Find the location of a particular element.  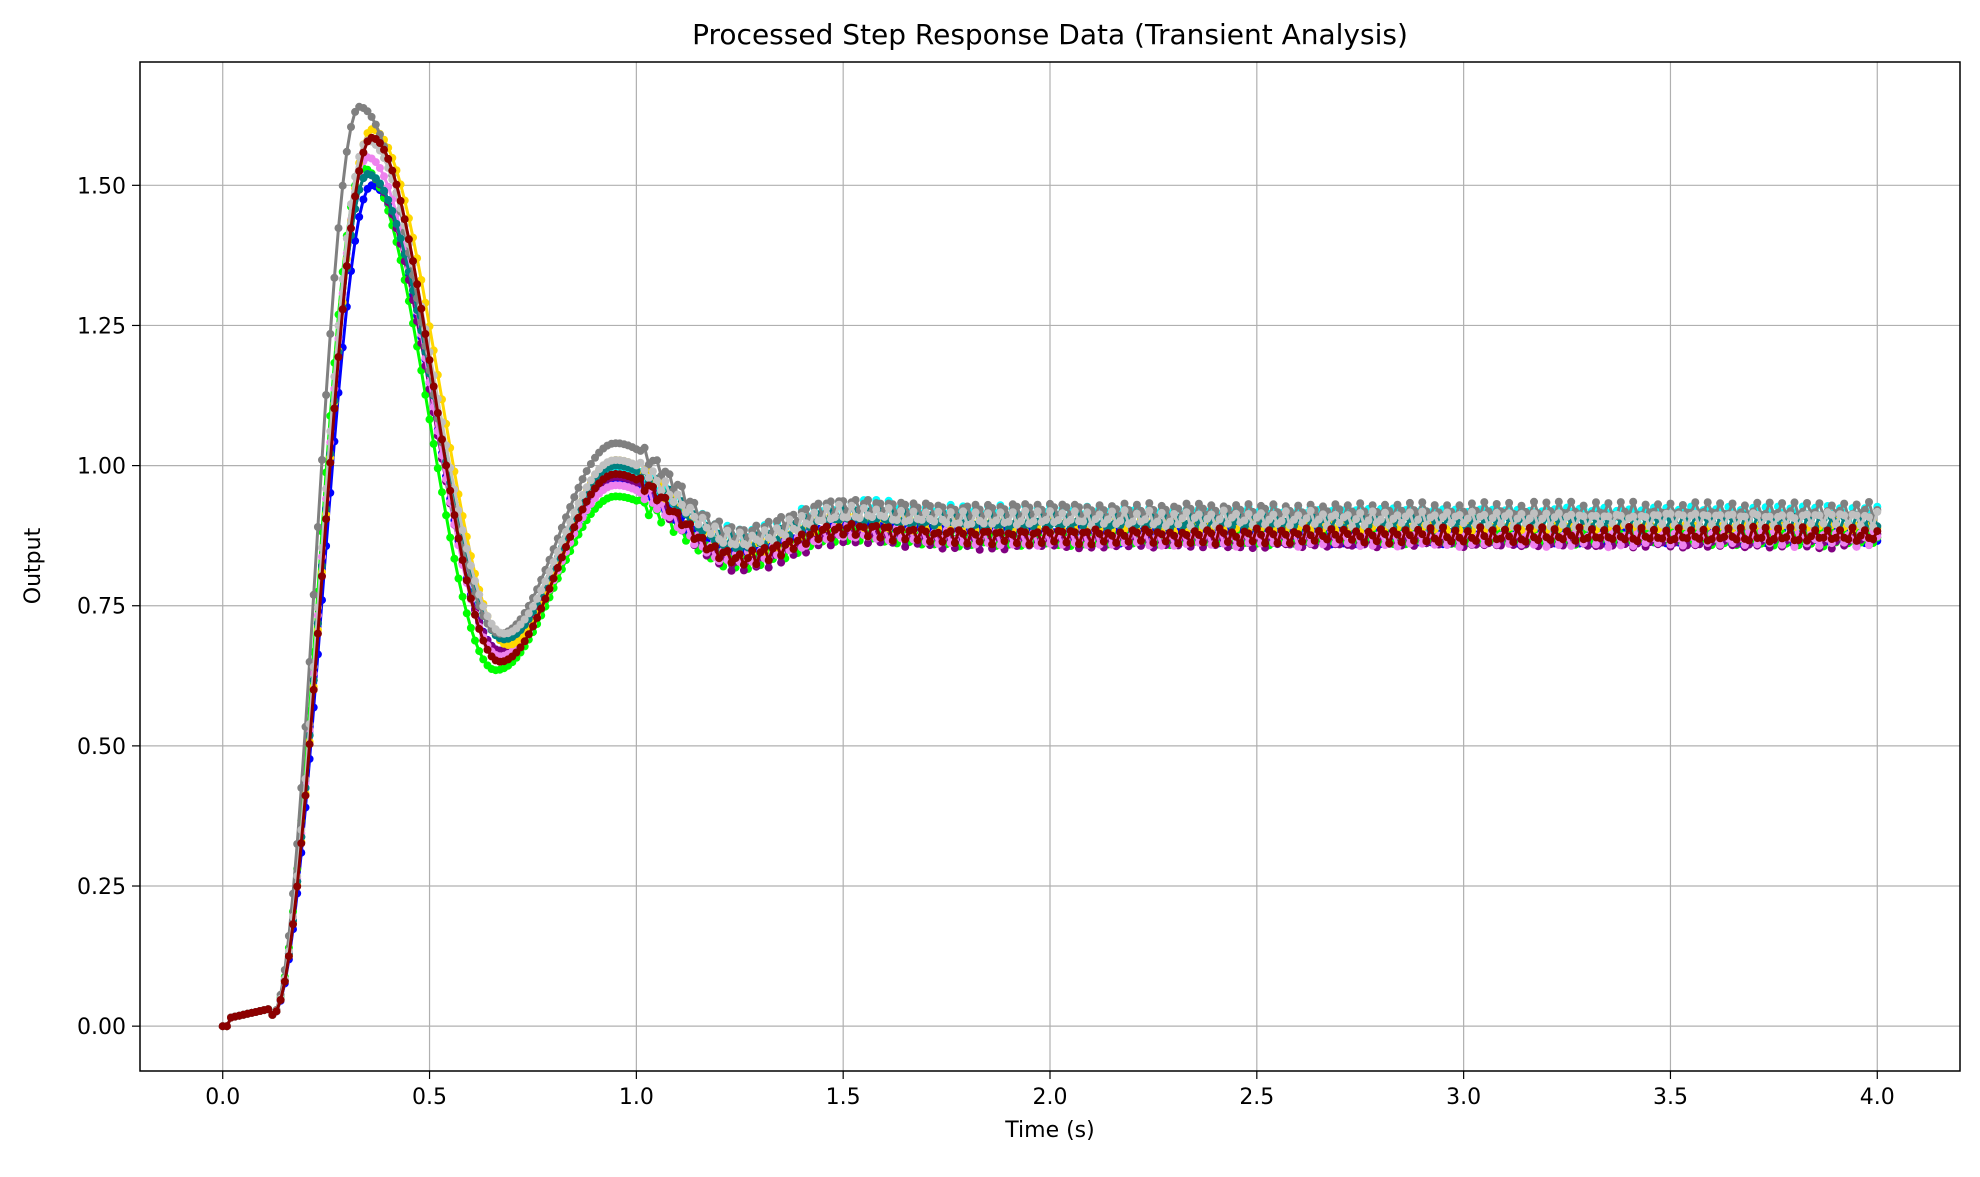

y-tick-label: 1.00 is located at coordinates (101, 467).